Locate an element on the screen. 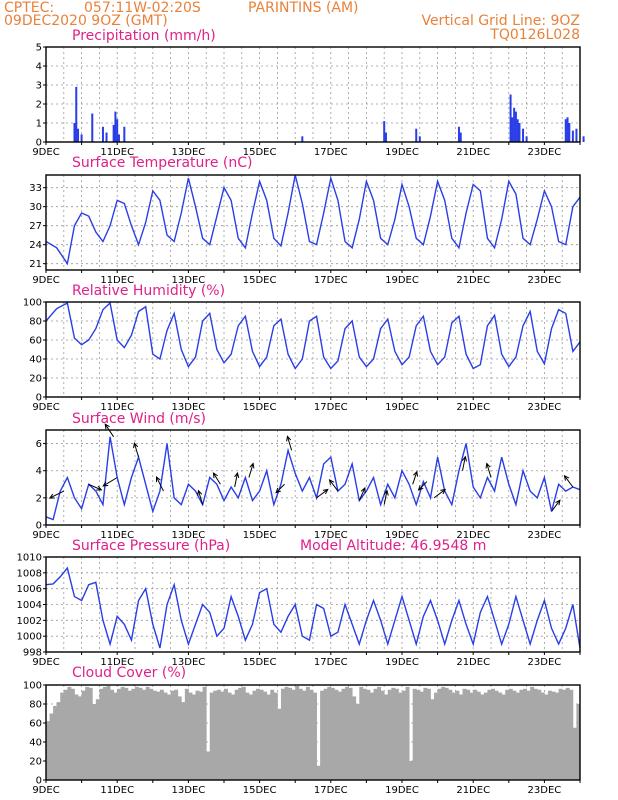 Image resolution: width=618 pixels, height=800 pixels. cloud-title: Cloud Cover (%) is located at coordinates (129, 673).